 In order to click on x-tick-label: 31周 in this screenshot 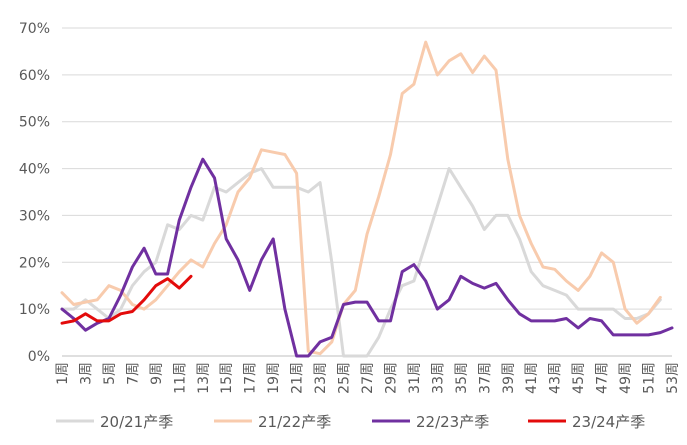, I will do `click(415, 378)`.